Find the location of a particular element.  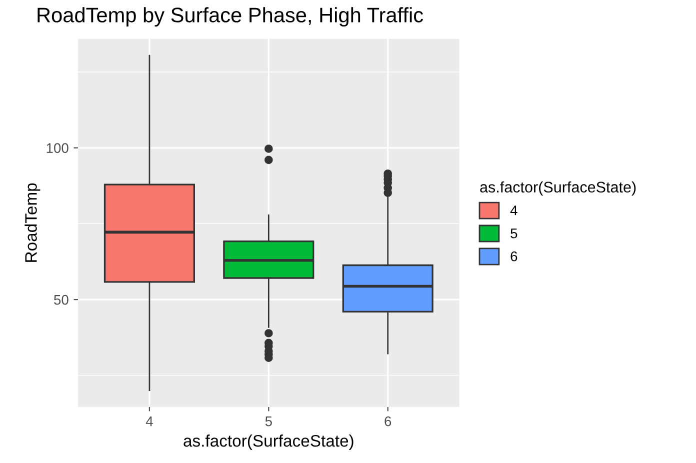

y-tick-label: 100 is located at coordinates (57, 148).